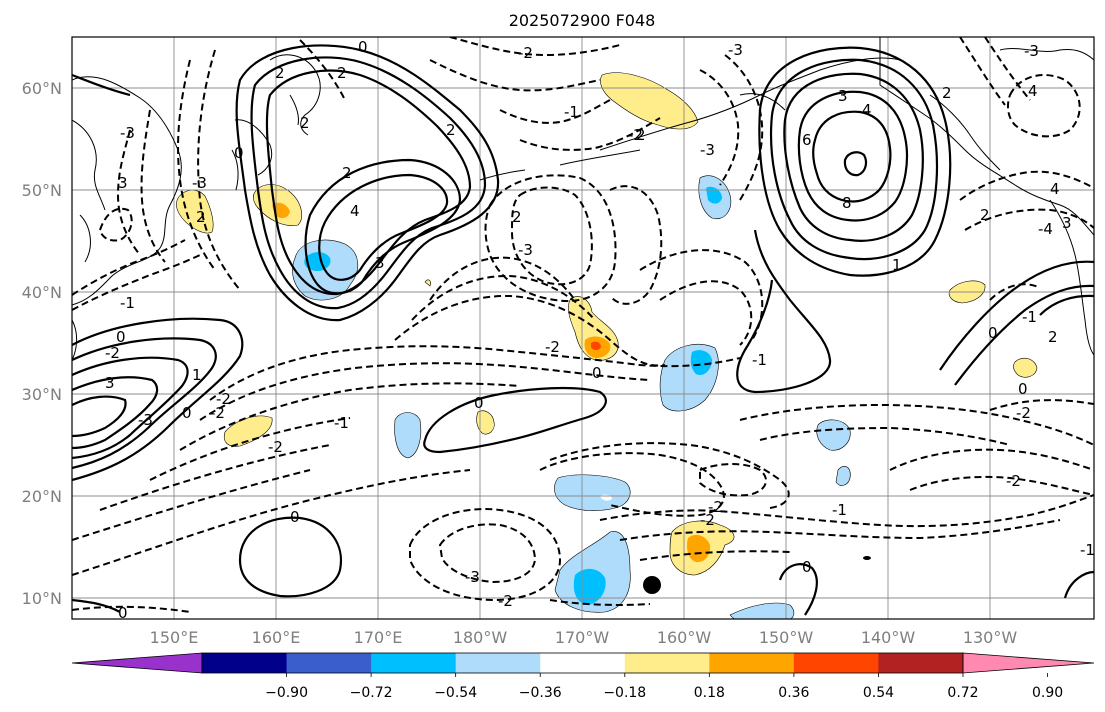  I want to click on lat-label: 30°N, so click(42, 394).